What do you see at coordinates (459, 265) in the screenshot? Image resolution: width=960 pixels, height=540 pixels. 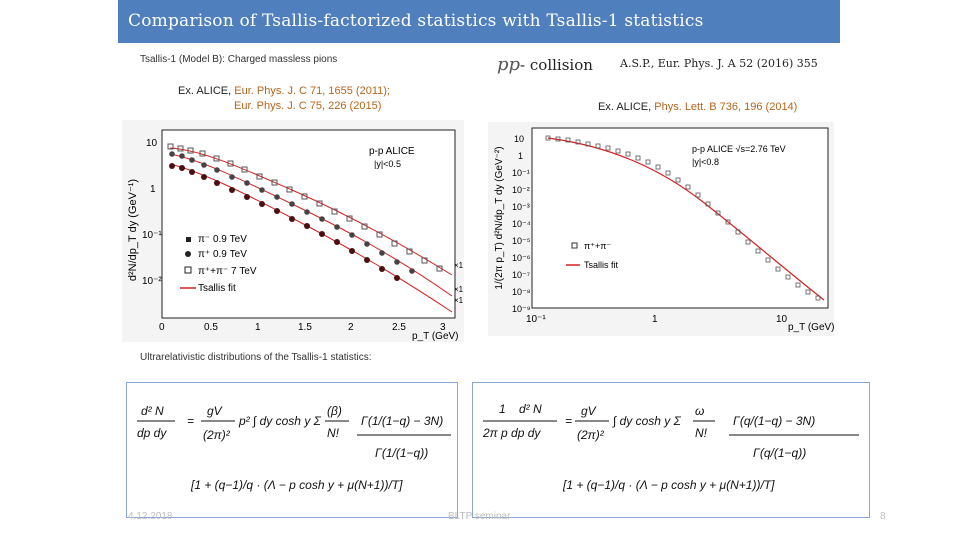 I see `left-scale-0: ×1` at bounding box center [459, 265].